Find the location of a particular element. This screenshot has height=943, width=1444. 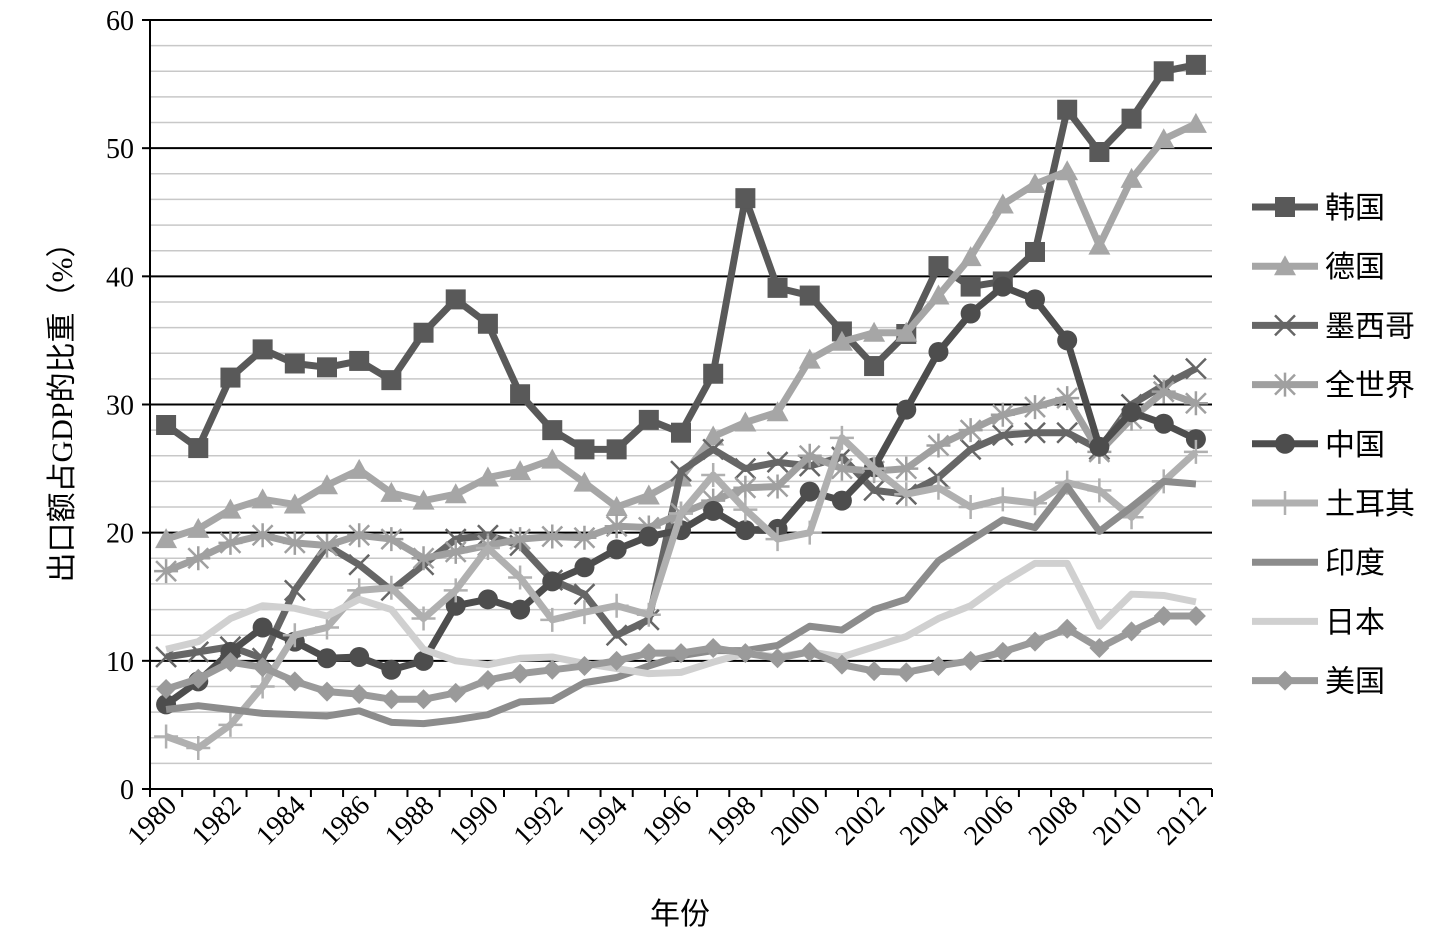

y-tick-label: 40 is located at coordinates (120, 277).